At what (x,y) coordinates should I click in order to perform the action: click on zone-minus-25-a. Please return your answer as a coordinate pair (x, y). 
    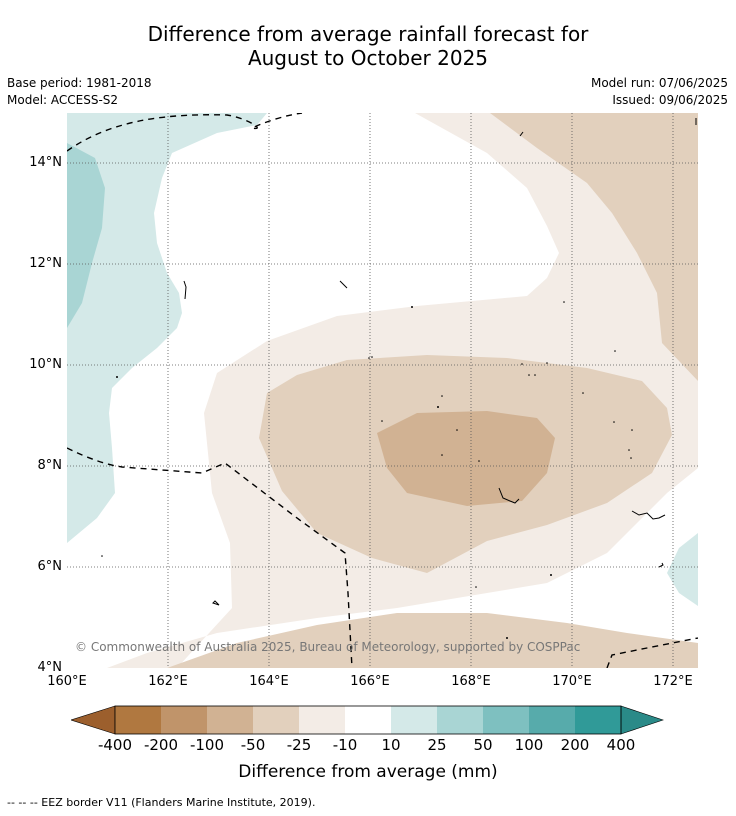
    Looking at the image, I should click on (594, 247).